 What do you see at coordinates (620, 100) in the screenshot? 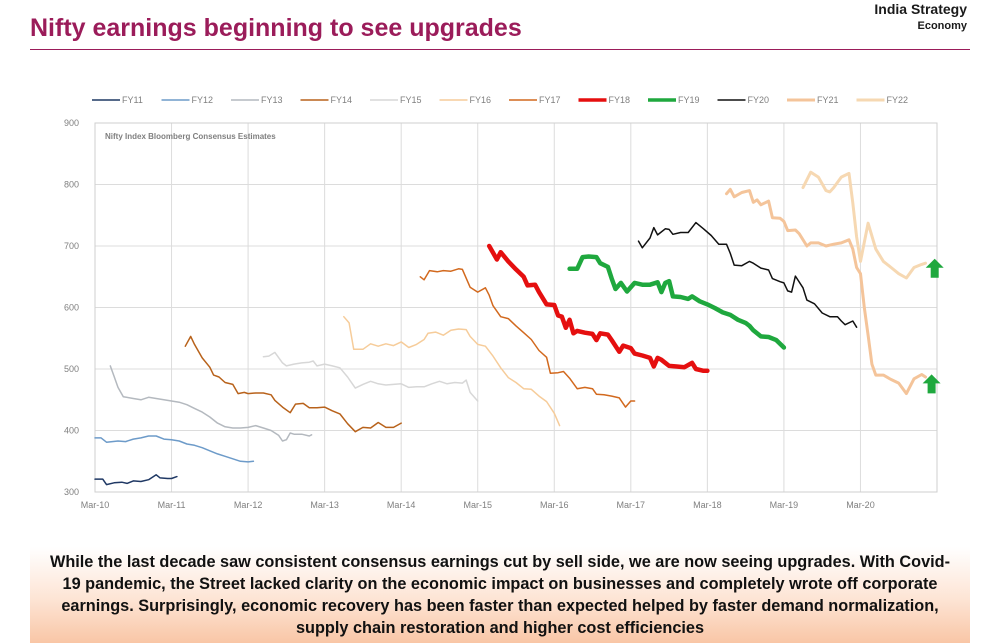
I see `legend-label-fy18: FY18` at bounding box center [620, 100].